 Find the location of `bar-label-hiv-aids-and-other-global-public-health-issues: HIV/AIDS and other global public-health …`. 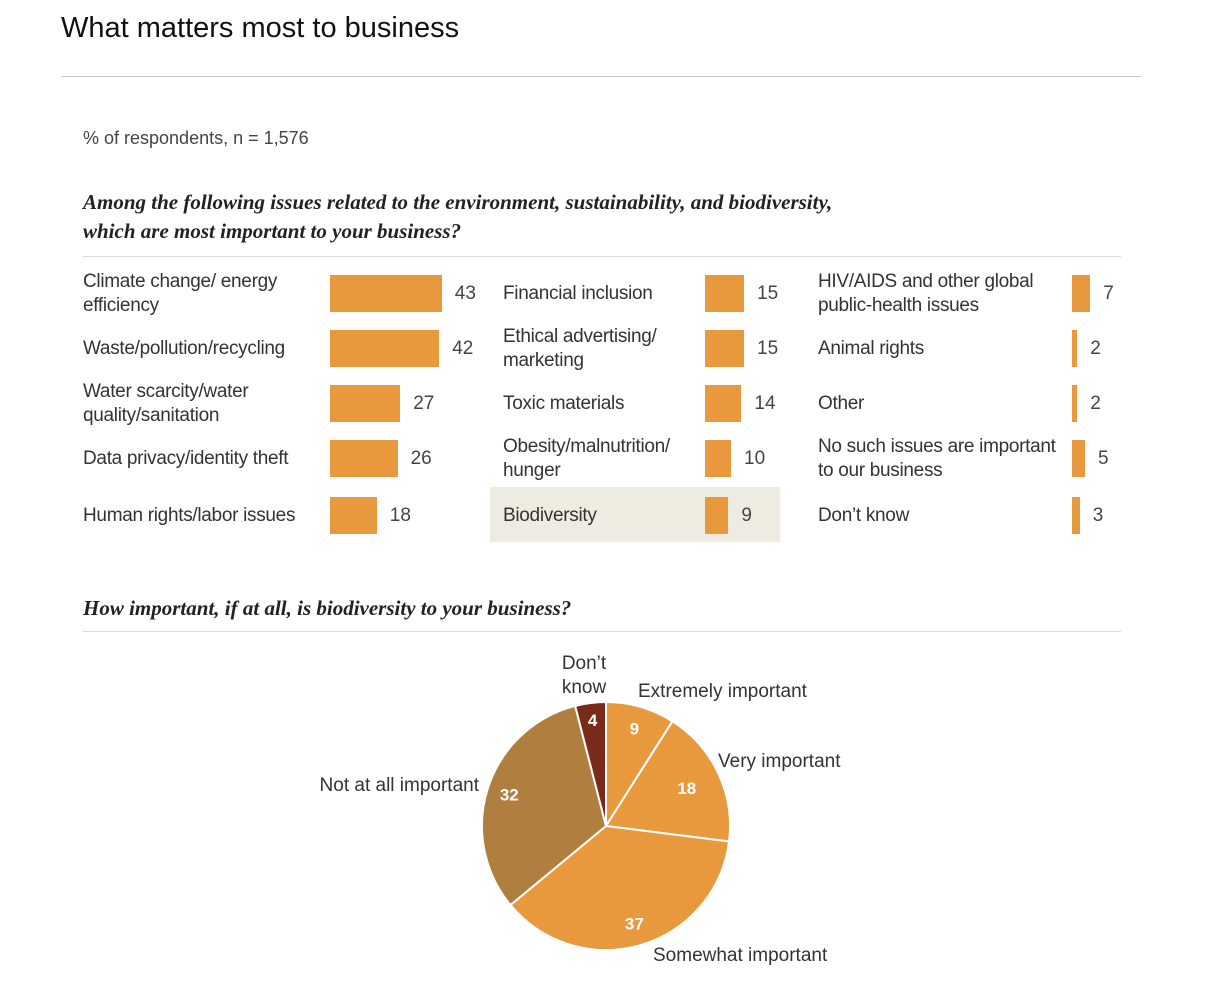

bar-label-hiv-aids-and-other-global-public-health-issues: HIV/AIDS and other global public-health … is located at coordinates (926, 293).